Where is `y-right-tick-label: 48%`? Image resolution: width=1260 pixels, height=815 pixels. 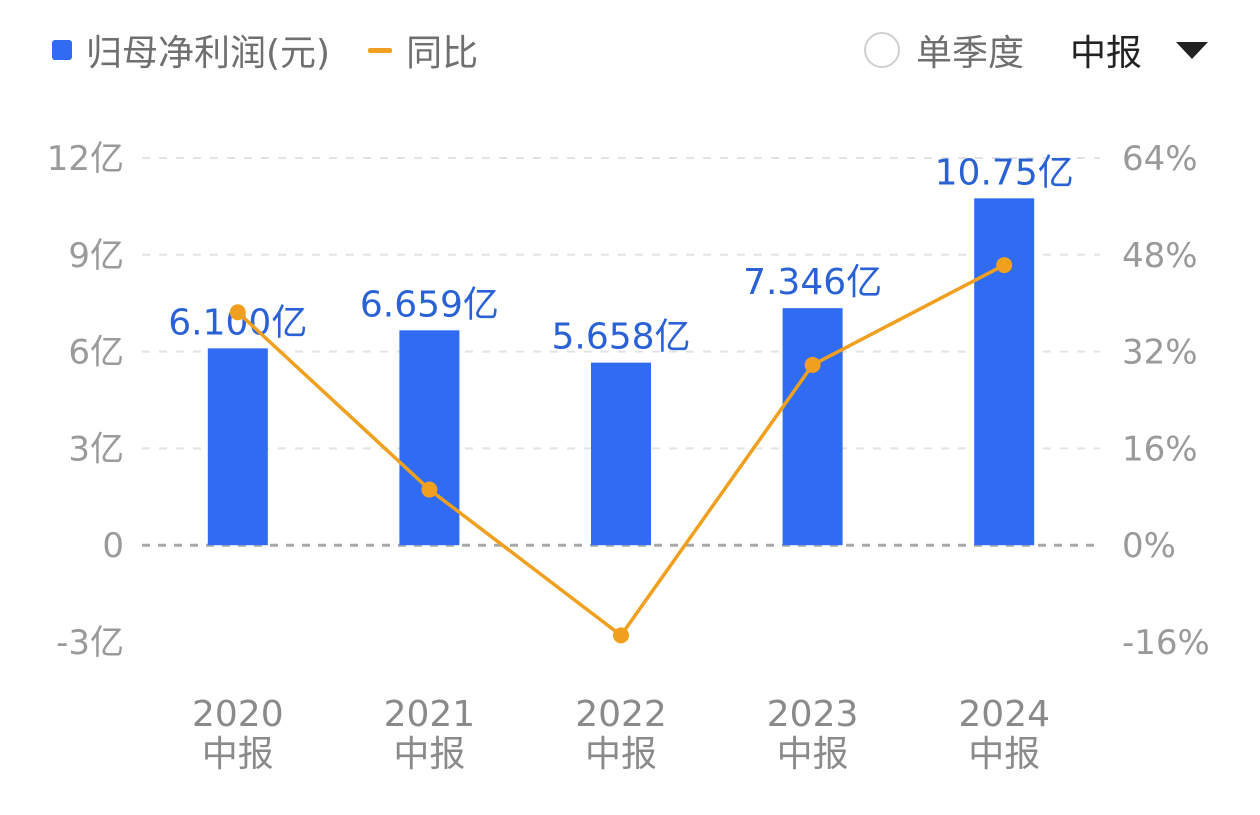 y-right-tick-label: 48% is located at coordinates (1160, 256).